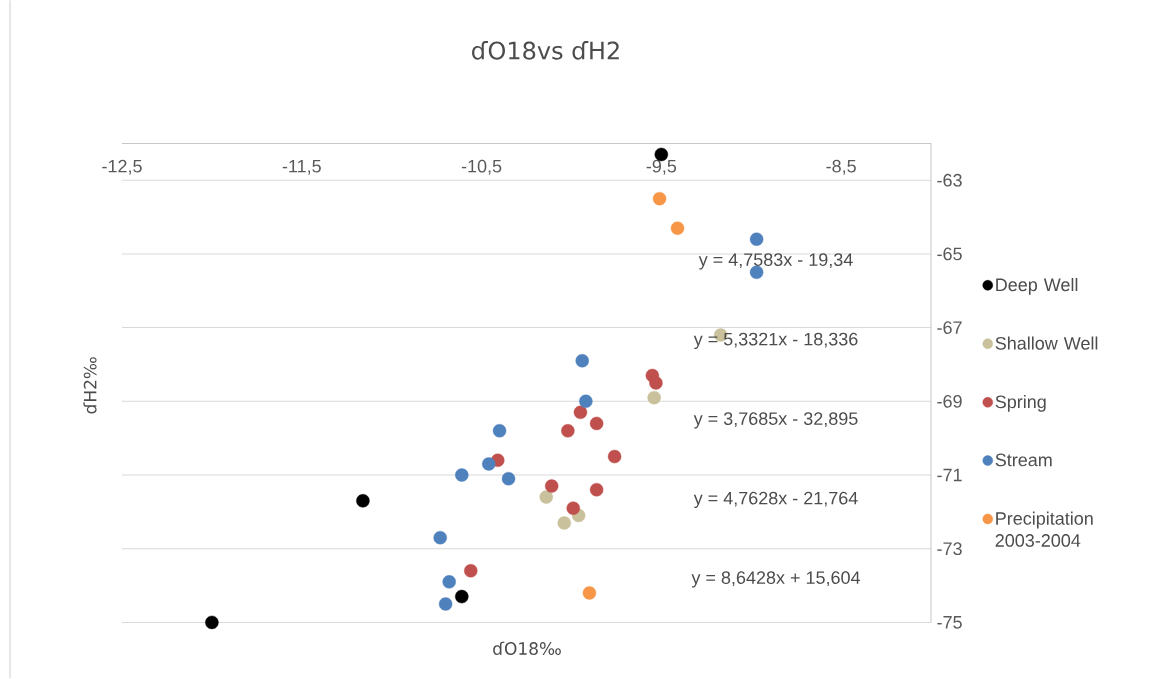  Describe the element at coordinates (527, 648) in the screenshot. I see `x-axis-title: ɗO18‰` at that location.